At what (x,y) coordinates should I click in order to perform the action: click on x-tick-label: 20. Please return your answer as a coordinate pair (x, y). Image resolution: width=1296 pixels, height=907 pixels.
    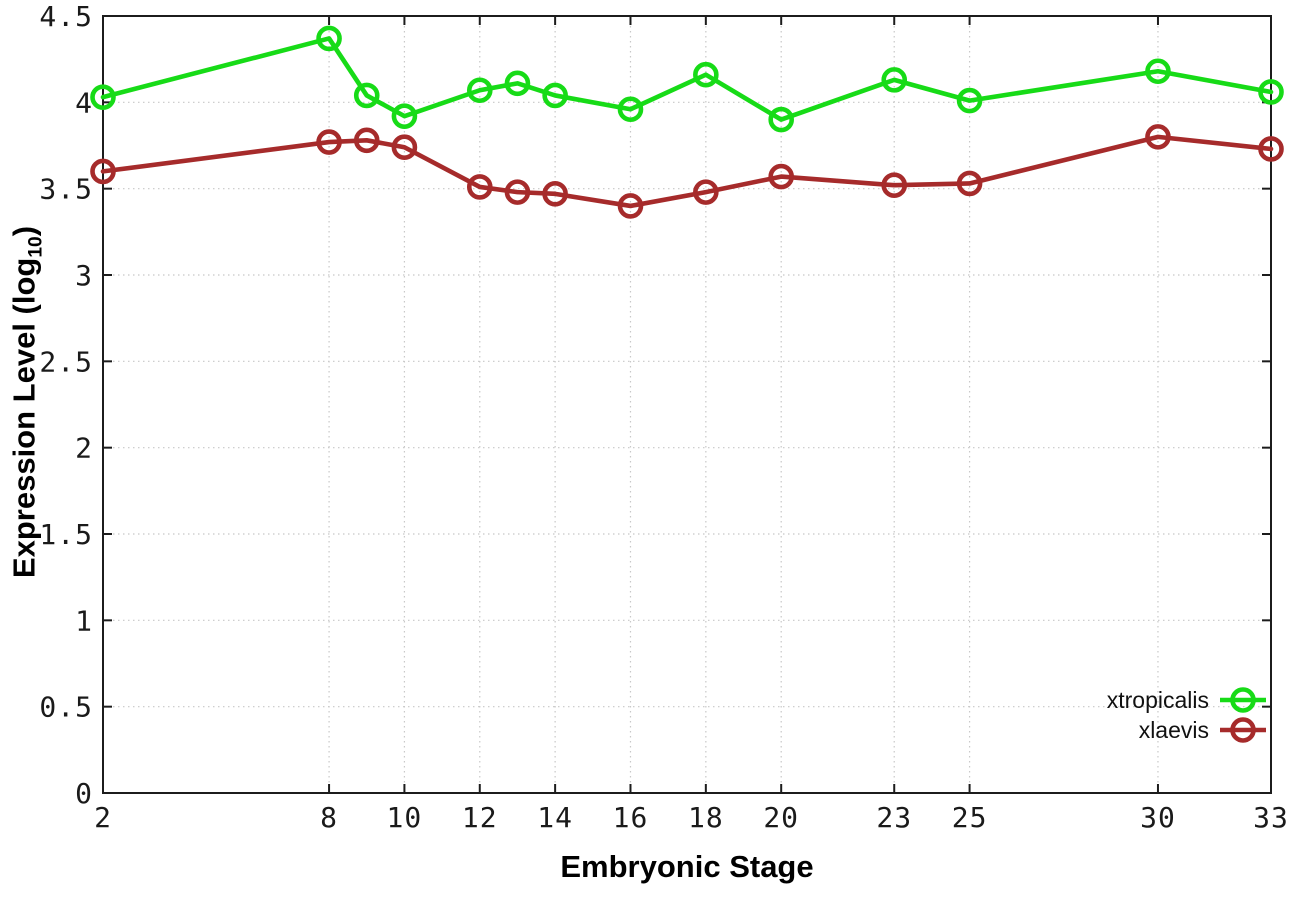
    Looking at the image, I should click on (781, 817).